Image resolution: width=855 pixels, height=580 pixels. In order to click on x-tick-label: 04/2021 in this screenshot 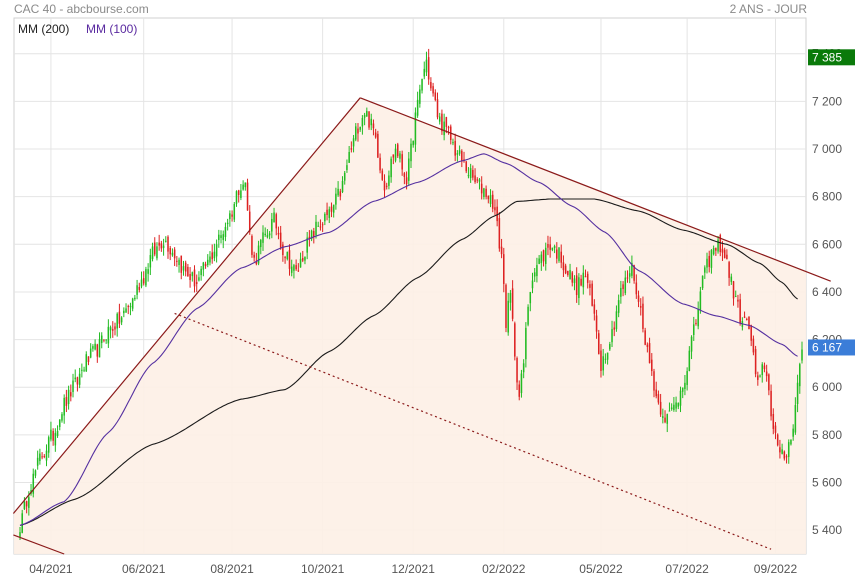, I will do `click(51, 569)`.